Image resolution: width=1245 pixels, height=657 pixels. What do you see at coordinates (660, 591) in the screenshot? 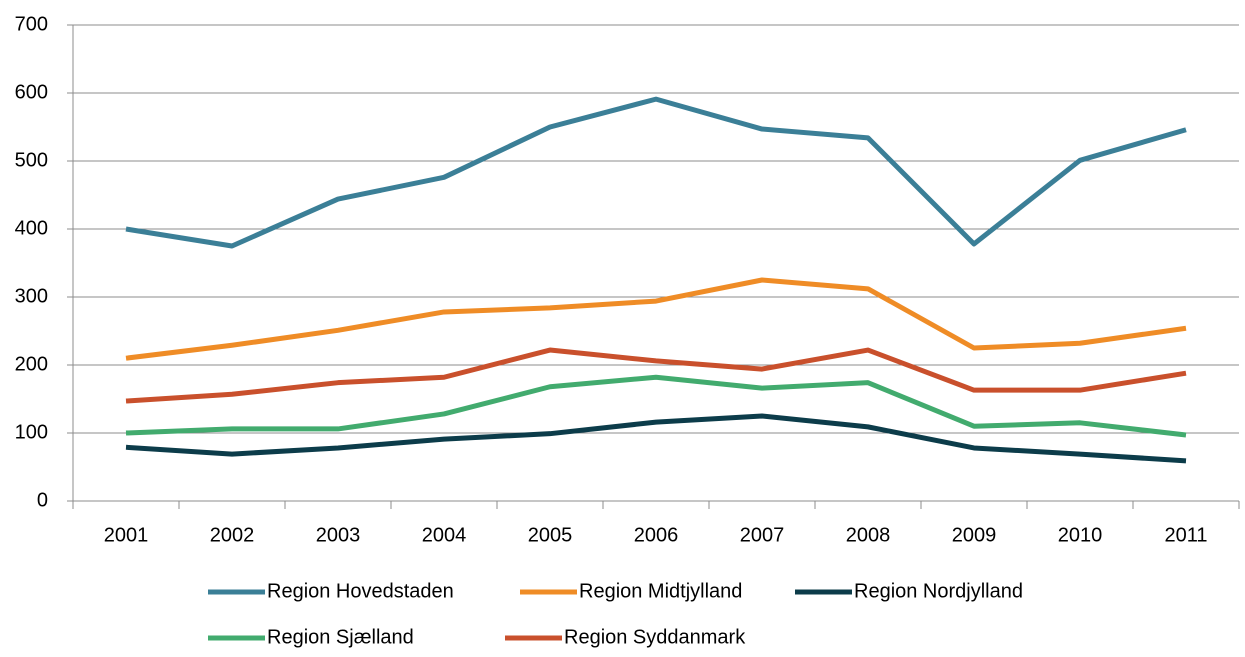
I see `legend-label: Region Midtjylland` at bounding box center [660, 591].